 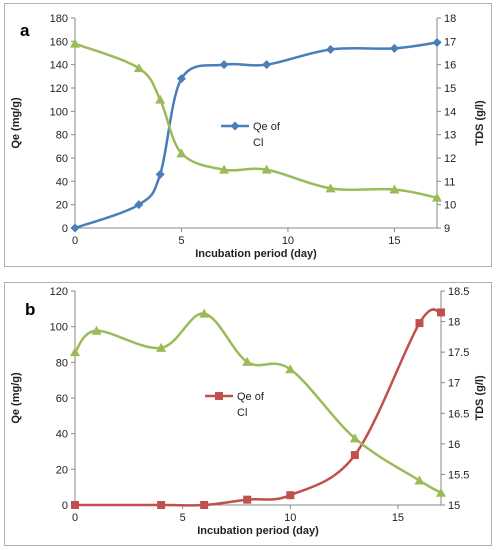 What do you see at coordinates (30, 309) in the screenshot?
I see `panel-label: b` at bounding box center [30, 309].